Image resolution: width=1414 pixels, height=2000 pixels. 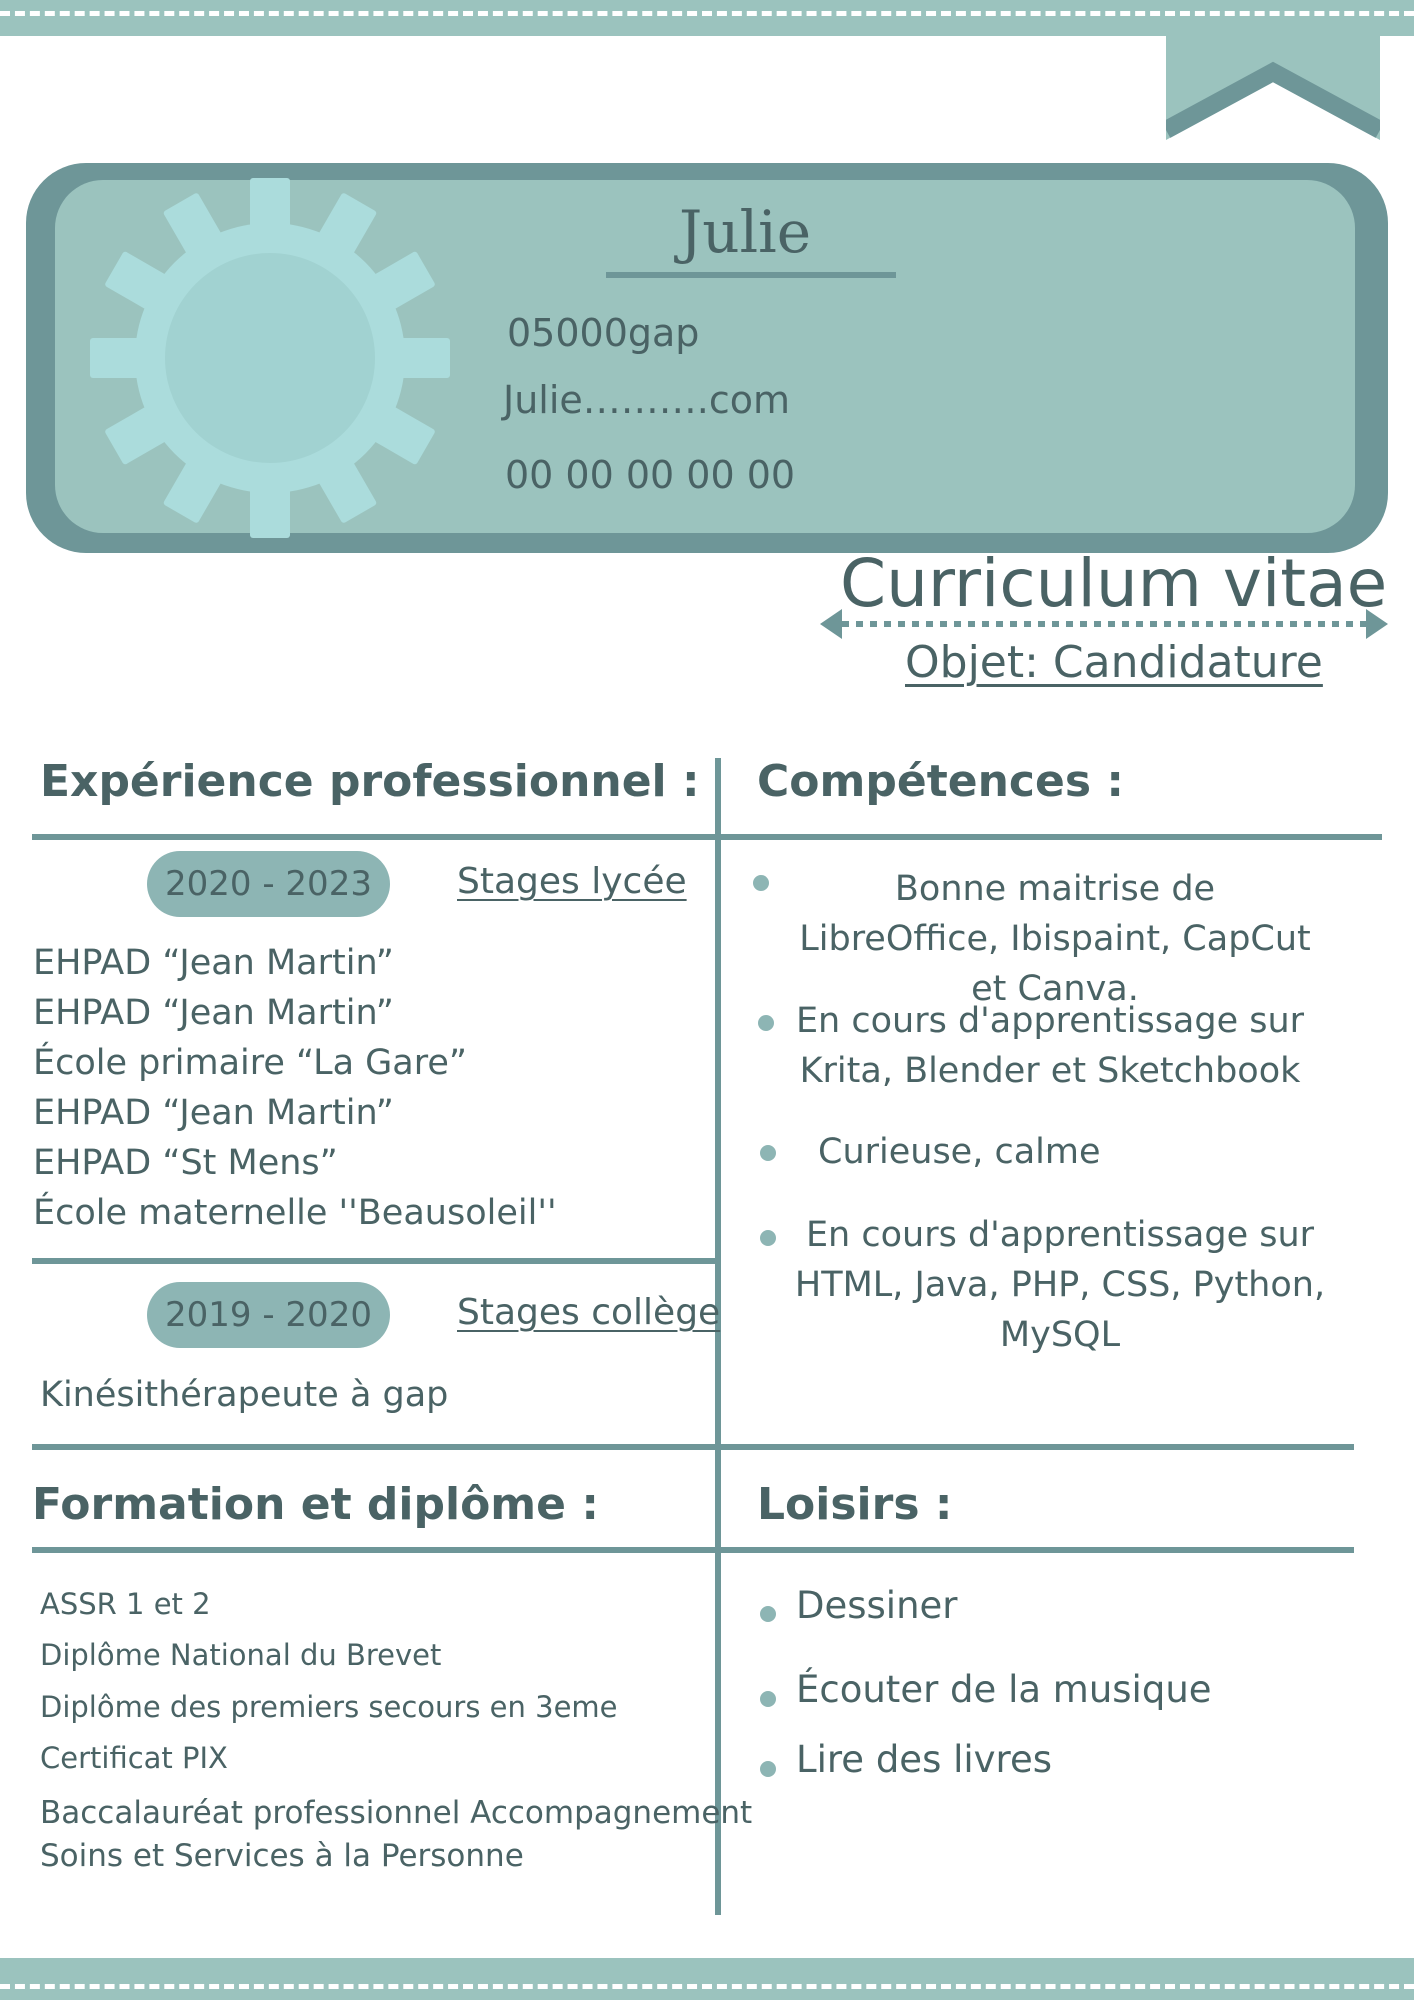 I want to click on center-divider, so click(x=718, y=1336).